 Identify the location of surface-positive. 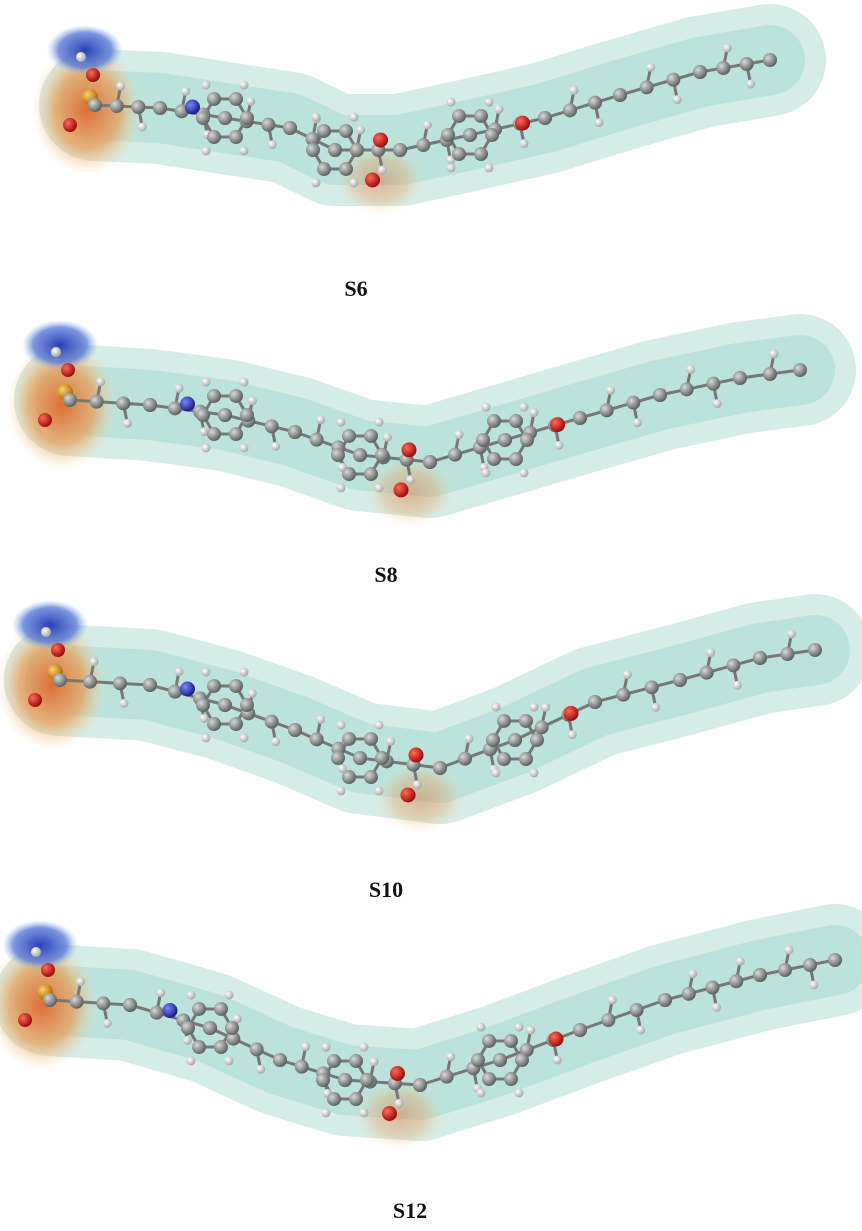
(50, 625).